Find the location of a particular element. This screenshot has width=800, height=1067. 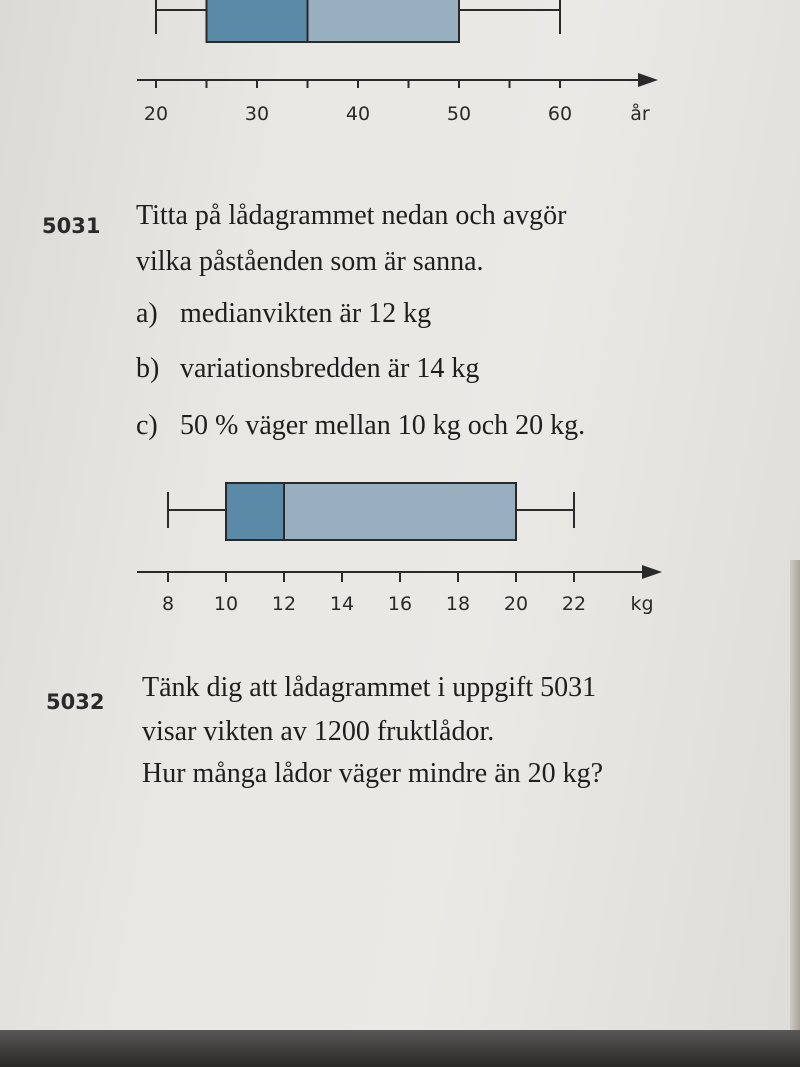

tick-label: 14 is located at coordinates (342, 604).